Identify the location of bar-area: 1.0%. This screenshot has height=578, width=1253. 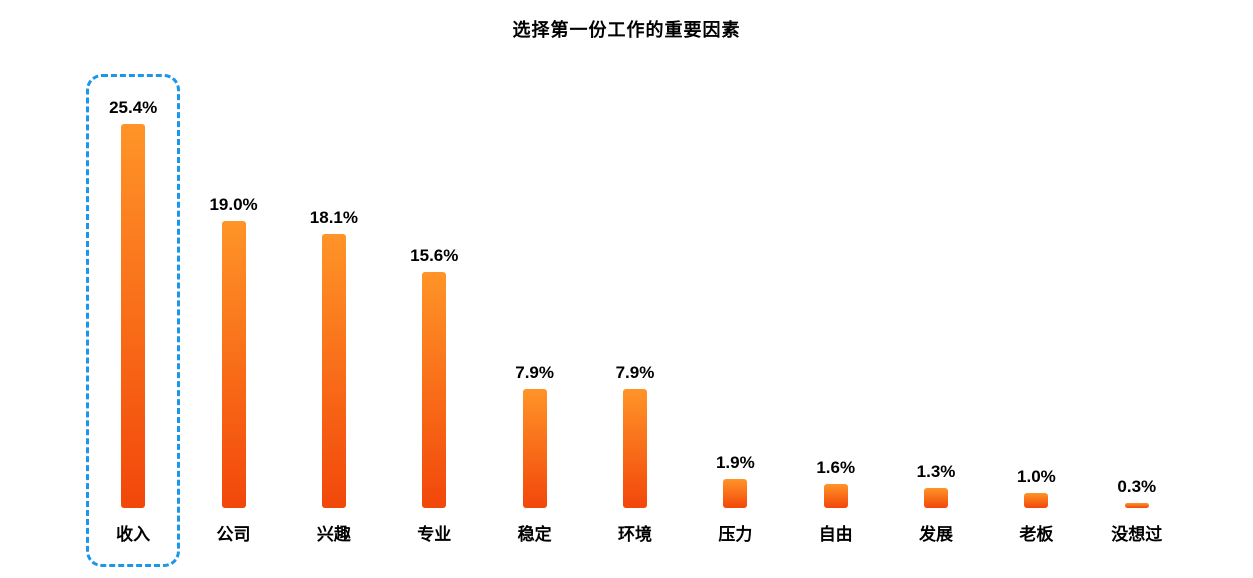
(1036, 288).